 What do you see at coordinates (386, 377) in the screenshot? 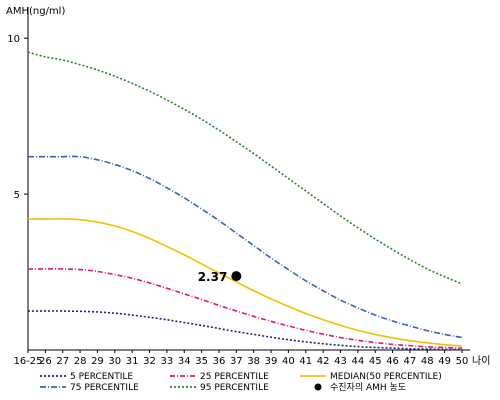
I see `legend-label: MEDIAN(50 PERCENTILE)` at bounding box center [386, 377].